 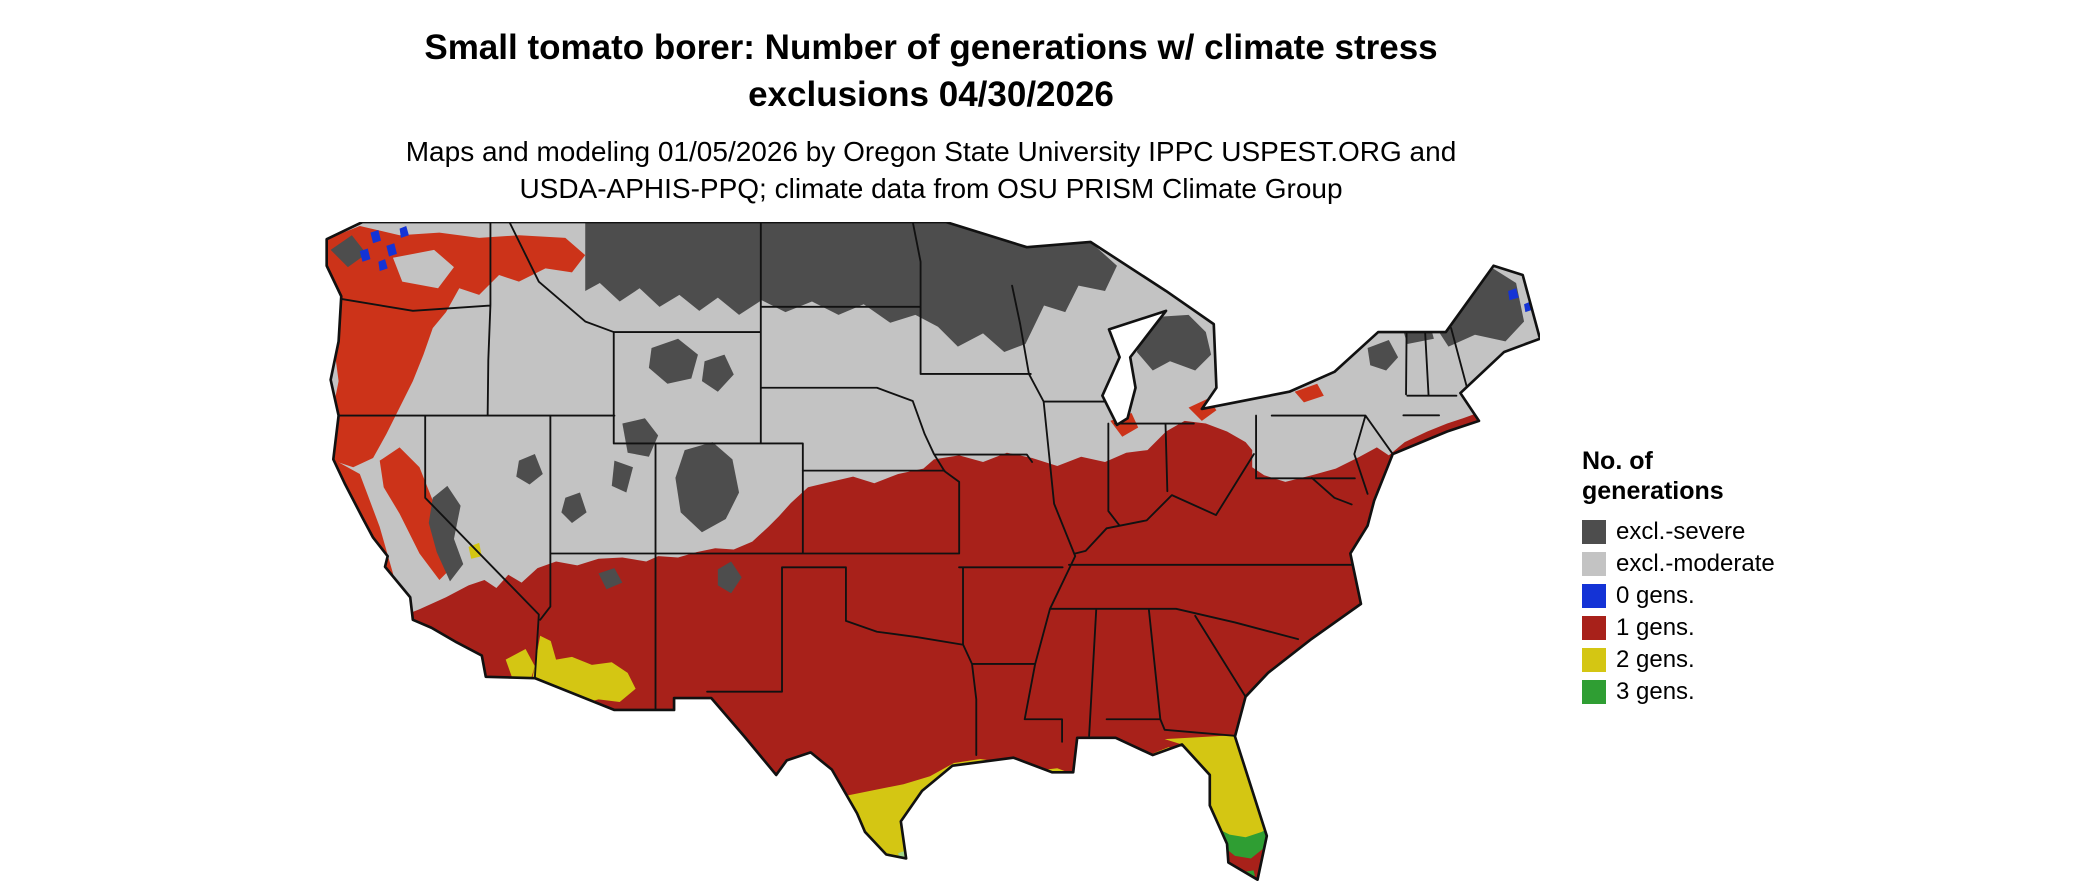 What do you see at coordinates (1655, 627) in the screenshot?
I see `legend-label-1-gens: 1 gens.` at bounding box center [1655, 627].